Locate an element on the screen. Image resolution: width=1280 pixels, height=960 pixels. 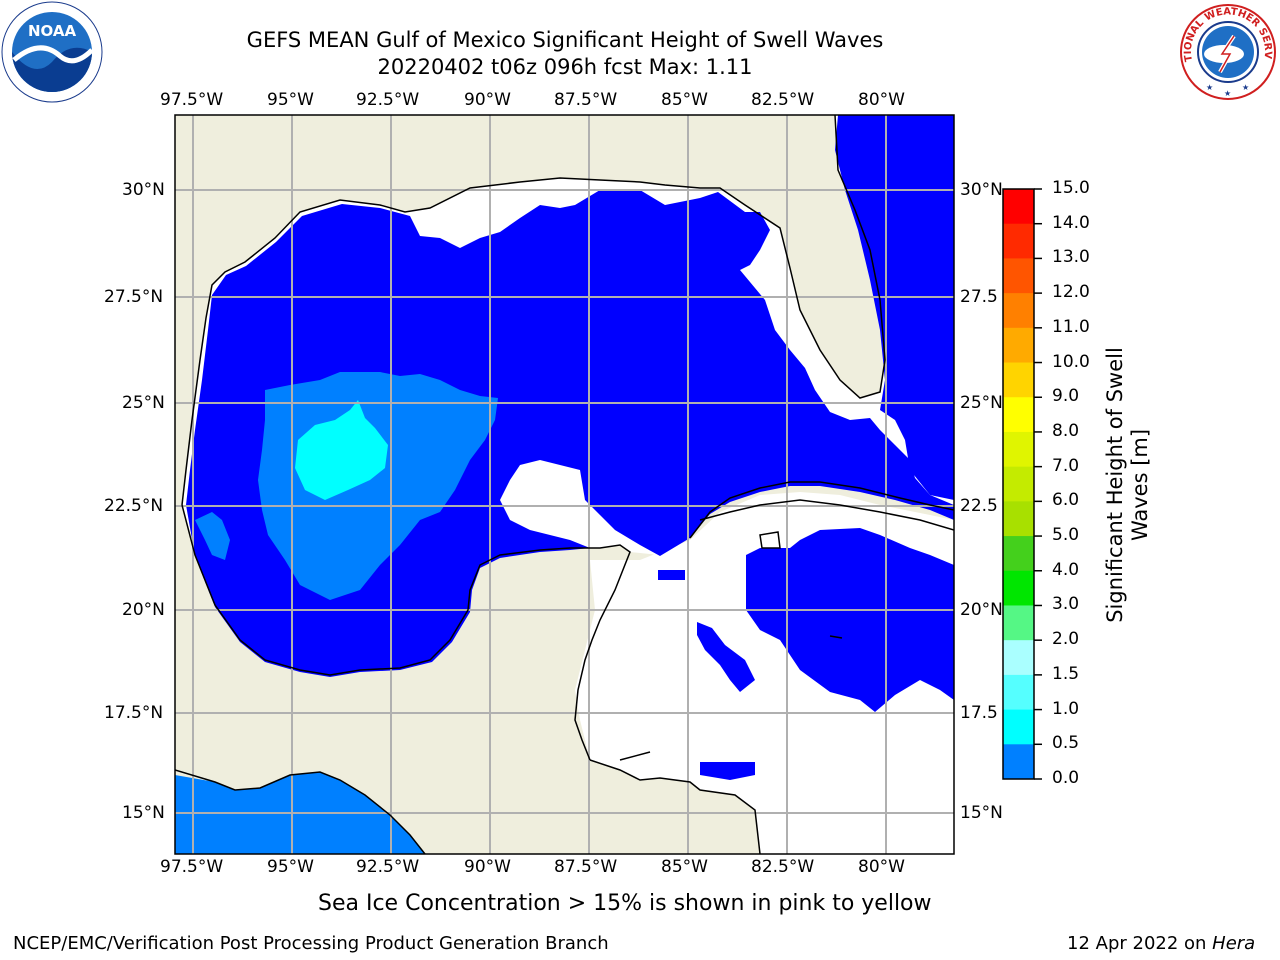
nws-logo: NATIONAL WEATHER SERVICE ★ ★ ★ is located at coordinates (1226, 51).